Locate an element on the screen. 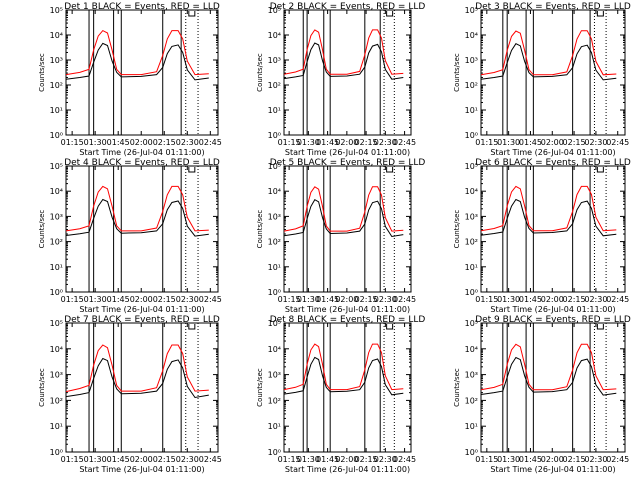 The image size is (640, 480). panel-title: Det 4 BLACK = Events, RED = LLD is located at coordinates (142, 163).